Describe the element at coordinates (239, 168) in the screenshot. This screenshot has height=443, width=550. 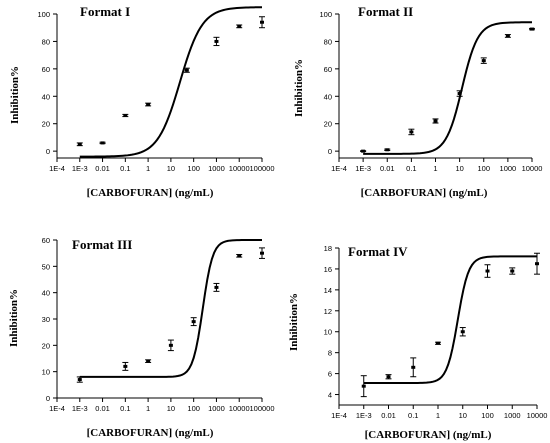
I see `x-tick-label: 10000` at that location.